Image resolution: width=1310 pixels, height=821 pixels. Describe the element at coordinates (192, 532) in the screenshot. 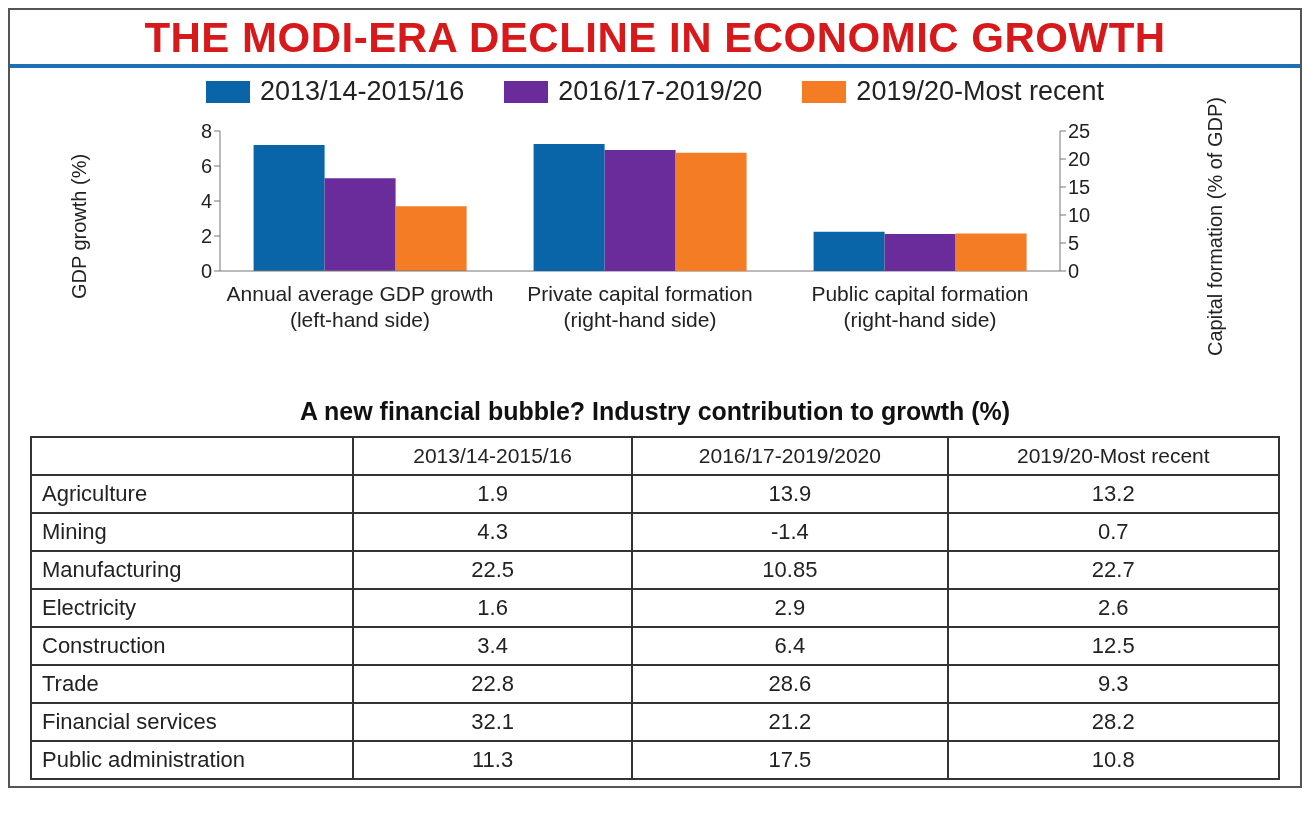

I see `y-tick-label: Mining` at that location.